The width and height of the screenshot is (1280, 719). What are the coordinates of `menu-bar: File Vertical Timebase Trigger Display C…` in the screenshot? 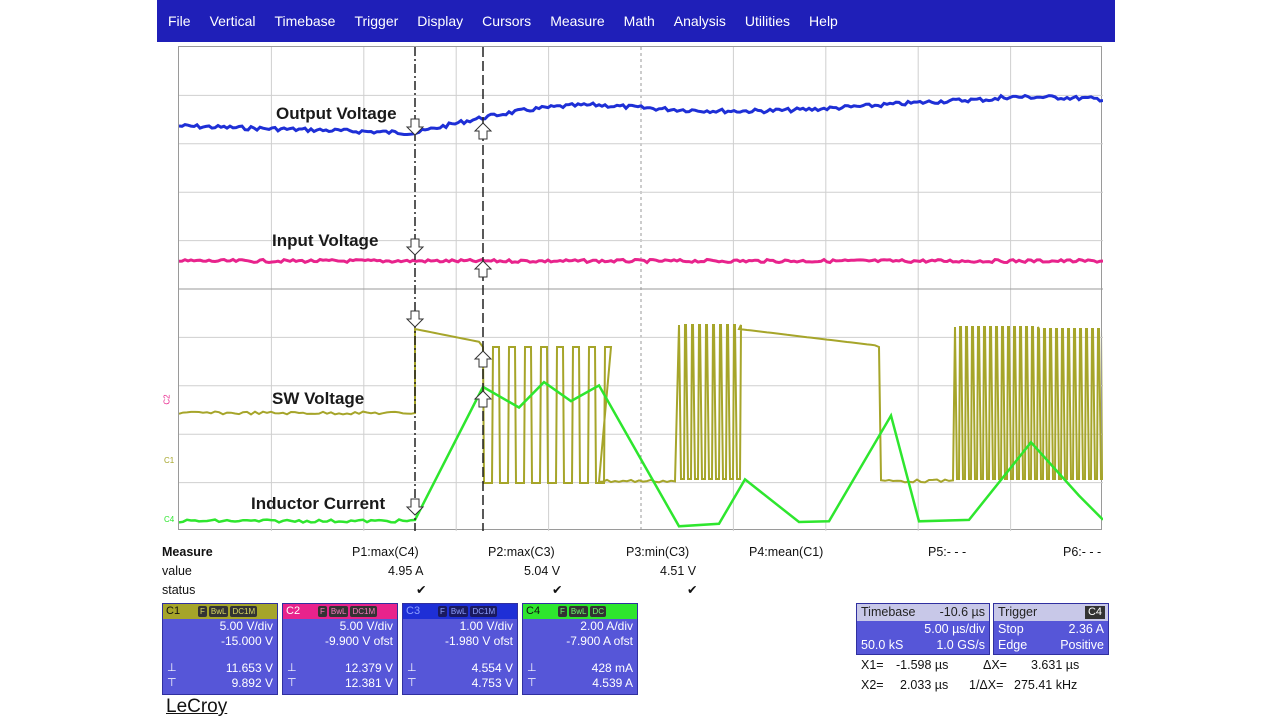 It's located at (636, 21).